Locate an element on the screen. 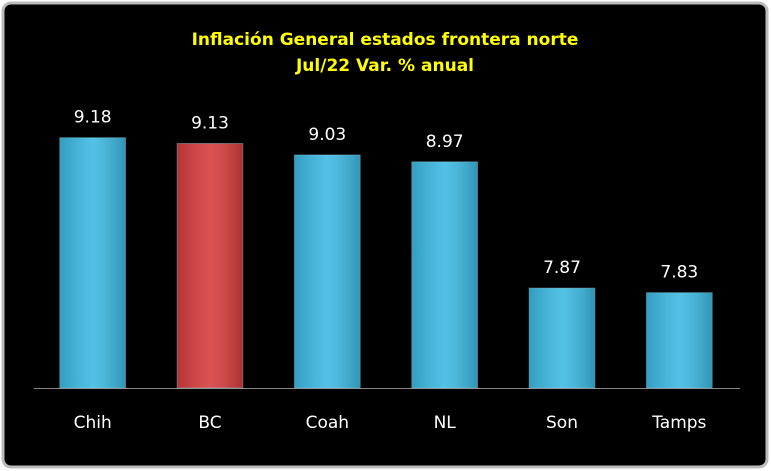 This screenshot has height=471, width=771. value-label: 7.87 is located at coordinates (562, 268).